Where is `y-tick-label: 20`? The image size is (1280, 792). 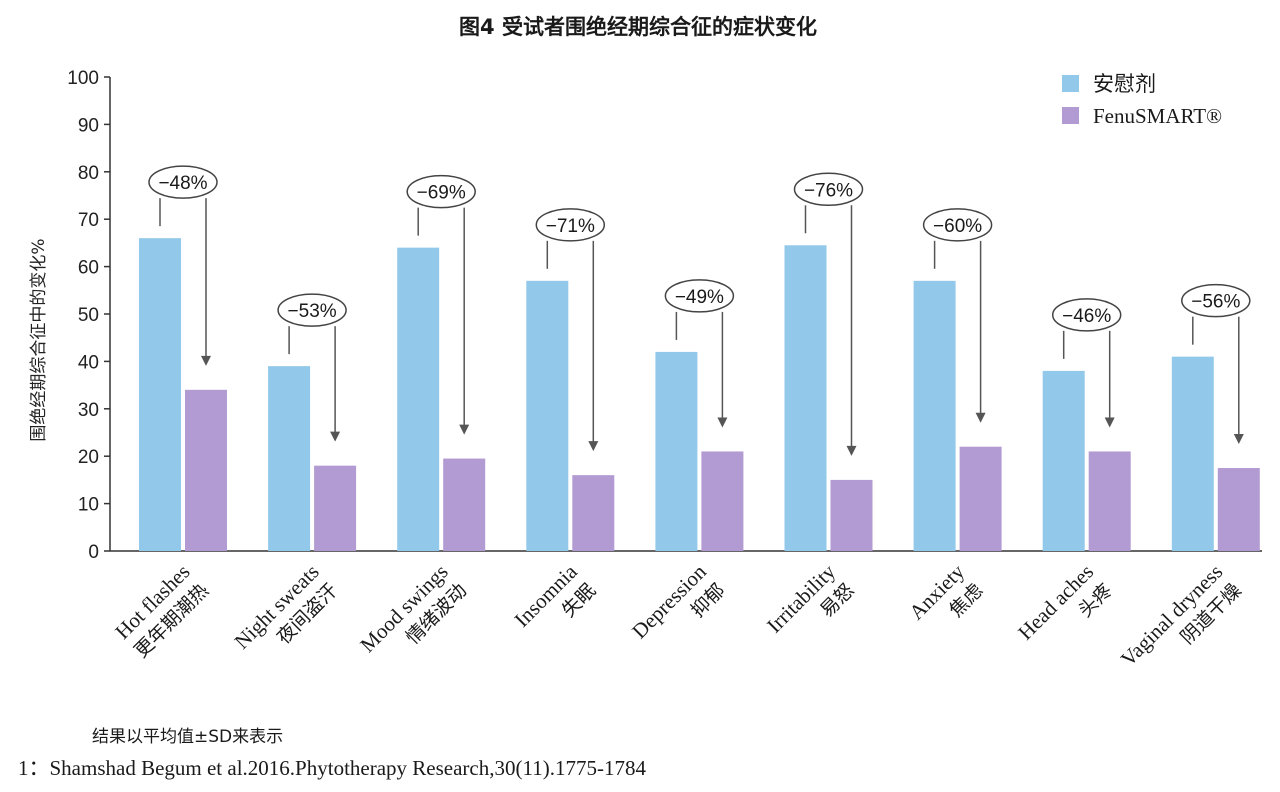 y-tick-label: 20 is located at coordinates (88, 457).